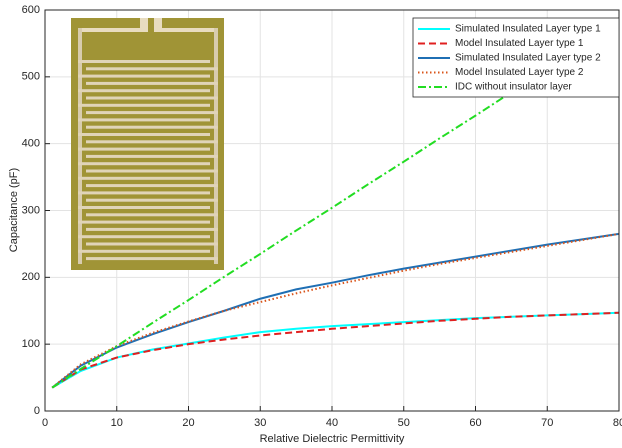 Image resolution: width=622 pixels, height=448 pixels. I want to click on x-tick-label: 60, so click(475, 423).